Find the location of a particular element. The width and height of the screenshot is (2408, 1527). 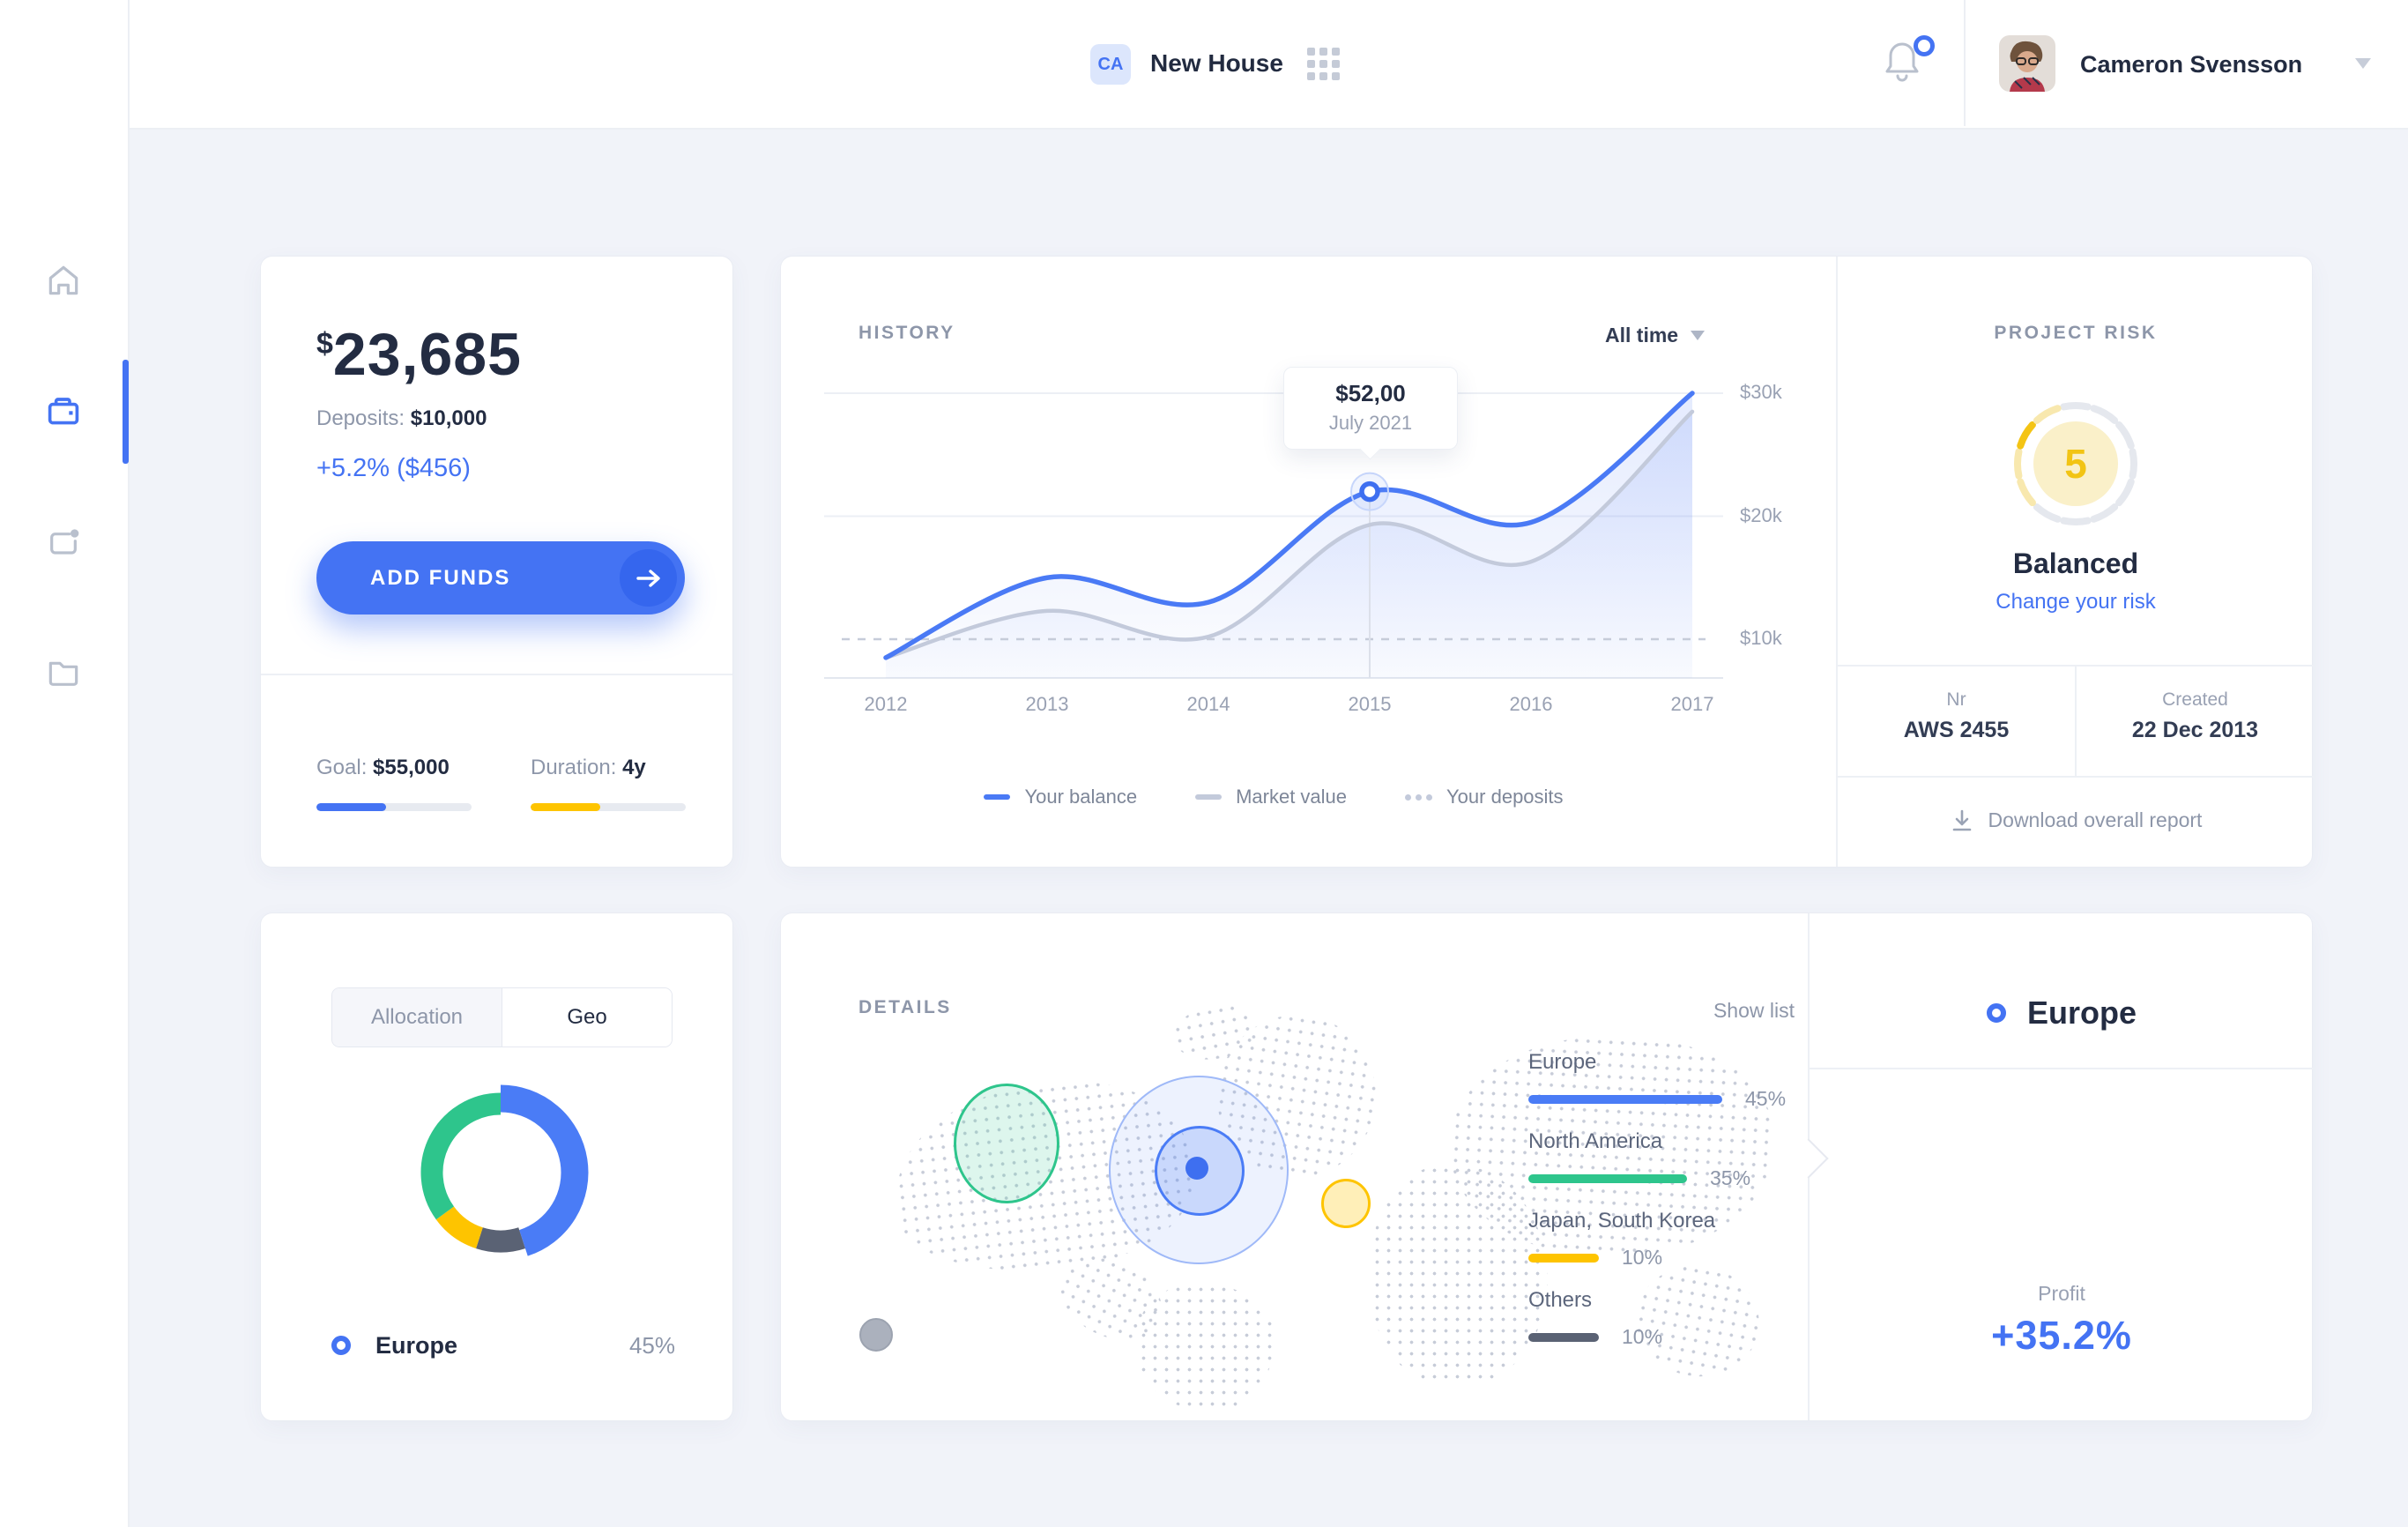

risk-score: 5 is located at coordinates (2075, 464).